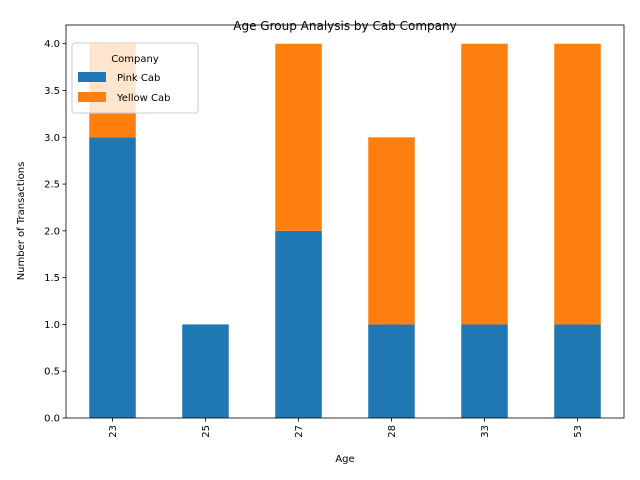 This screenshot has height=480, width=640. What do you see at coordinates (21, 221) in the screenshot?
I see `y-axis-label: Number of Transactions` at bounding box center [21, 221].